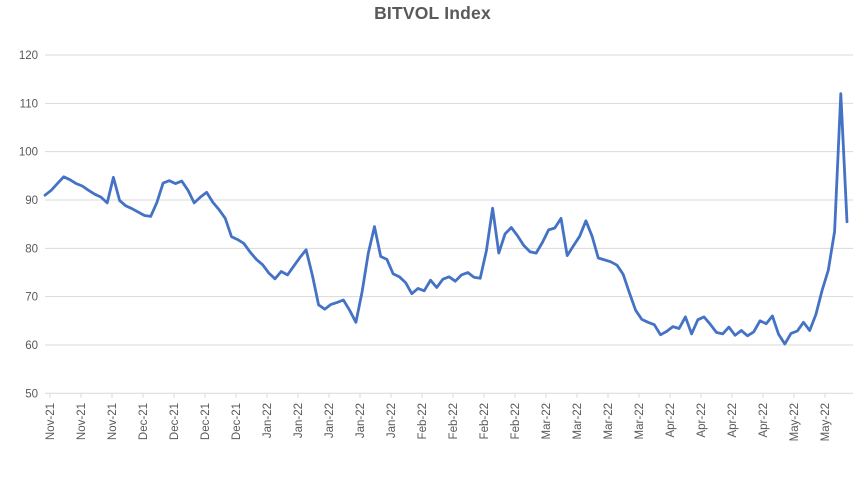  What do you see at coordinates (113, 421) in the screenshot?
I see `x-axis-label-2: Nov-21` at bounding box center [113, 421].